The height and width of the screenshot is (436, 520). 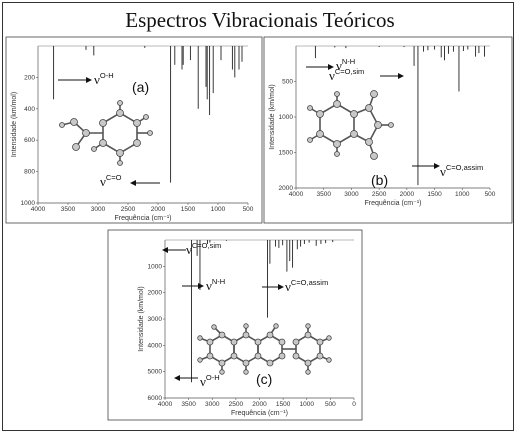 I want to click on panel-b-ylabel: Intensidade (km/mol), so click(x=272, y=116).